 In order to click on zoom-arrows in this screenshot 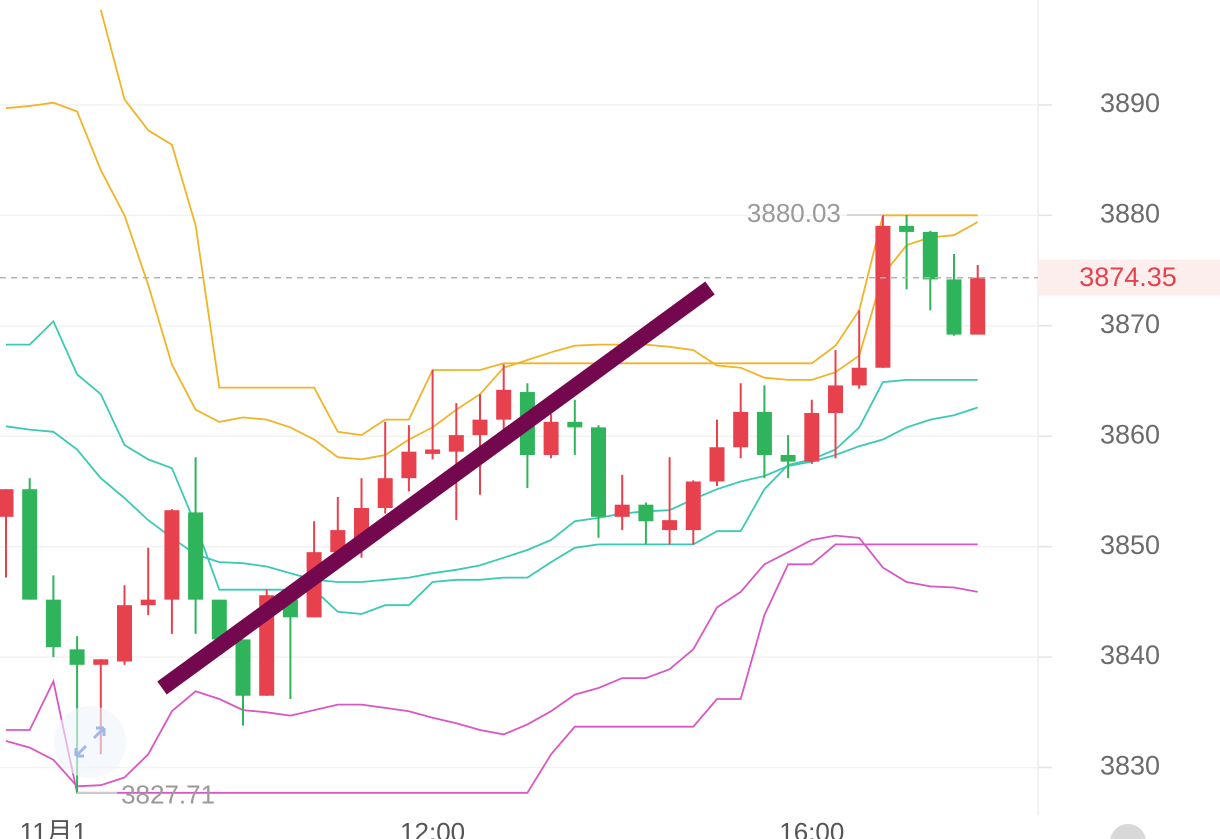, I will do `click(90, 742)`.